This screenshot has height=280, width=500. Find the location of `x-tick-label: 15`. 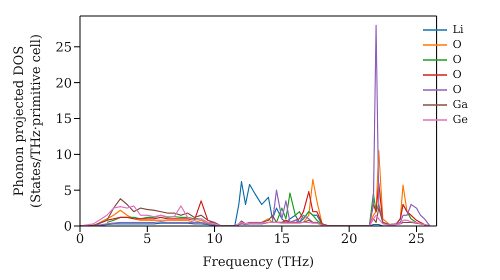

x-tick-label: 15 is located at coordinates (282, 240).